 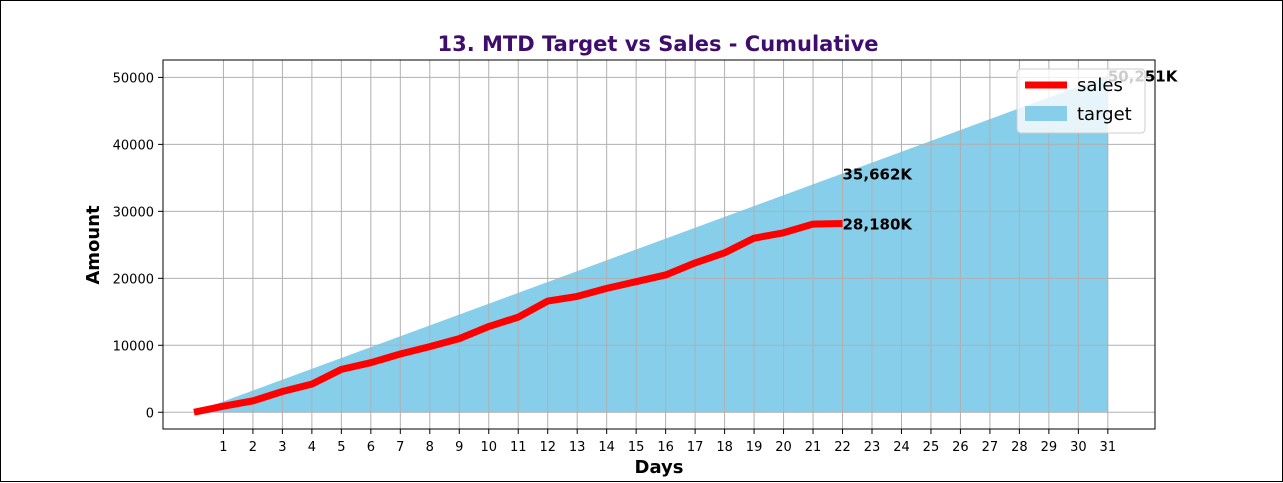 I want to click on x-tick-label-31: 31, so click(x=1108, y=447).